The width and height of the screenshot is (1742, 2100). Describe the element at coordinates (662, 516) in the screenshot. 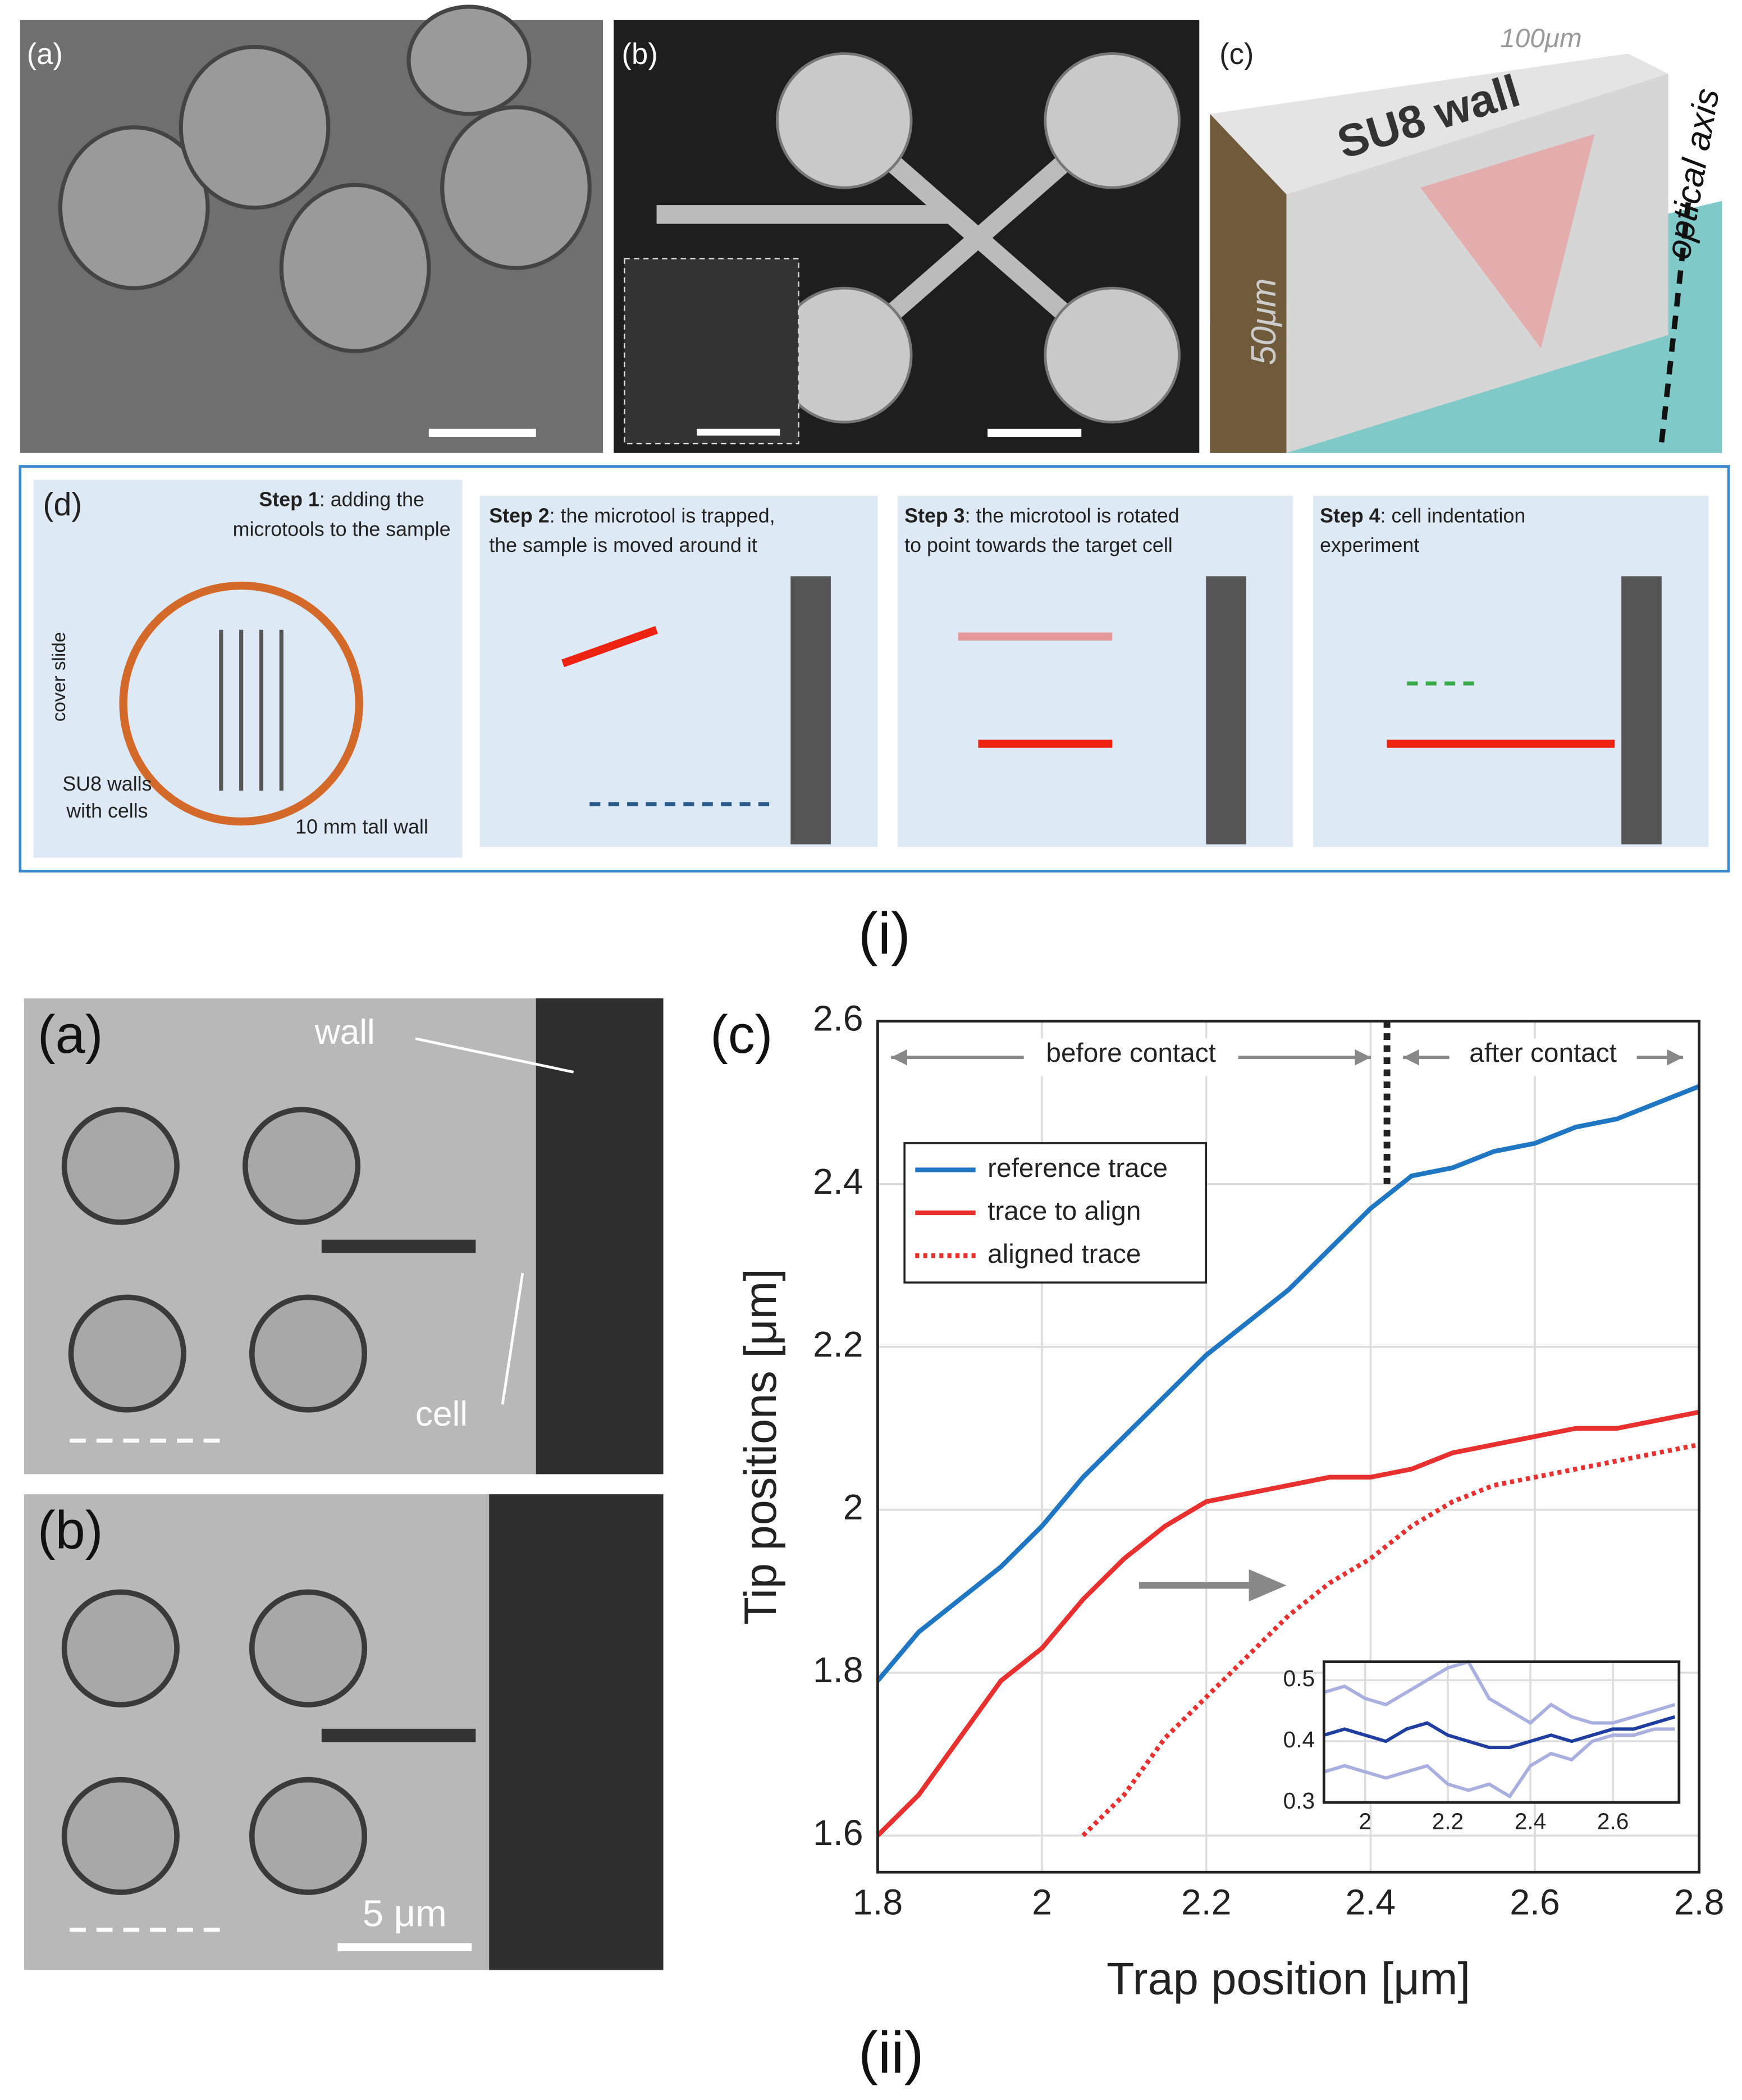

I see `step-line: : the microtool is trapped,` at that location.